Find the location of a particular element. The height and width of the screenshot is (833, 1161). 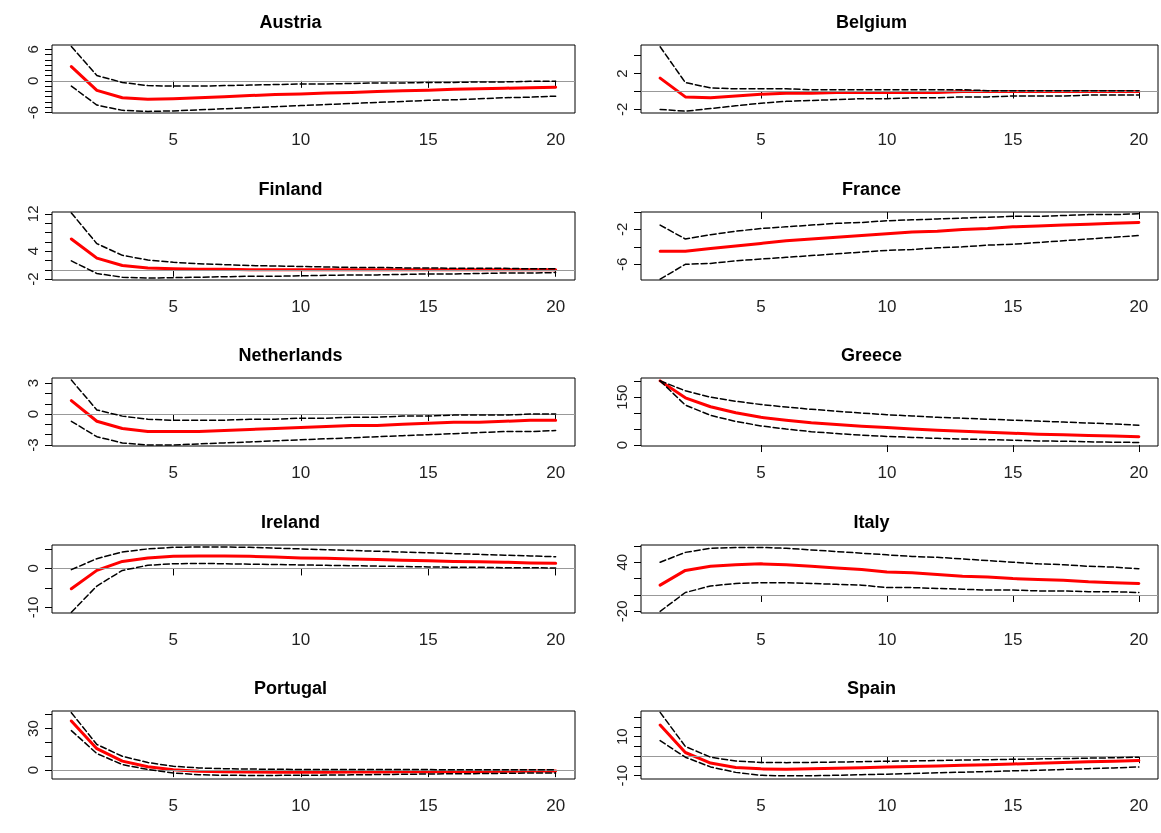

chart-title: Portugal is located at coordinates (290, 688).